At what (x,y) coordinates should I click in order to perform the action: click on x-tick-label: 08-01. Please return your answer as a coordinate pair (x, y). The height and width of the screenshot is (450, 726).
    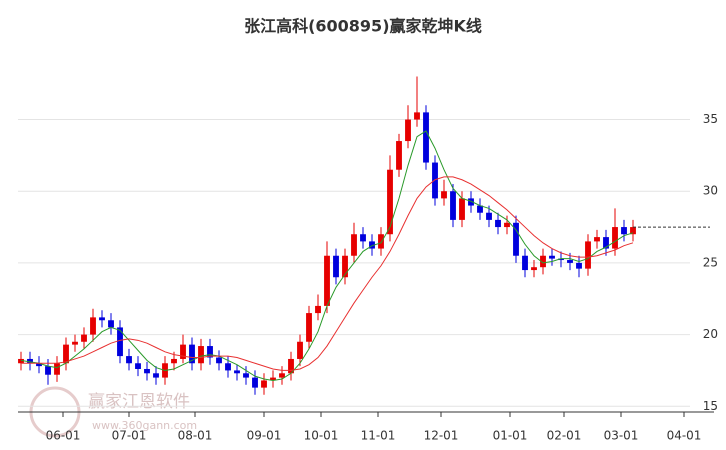
    Looking at the image, I should click on (195, 436).